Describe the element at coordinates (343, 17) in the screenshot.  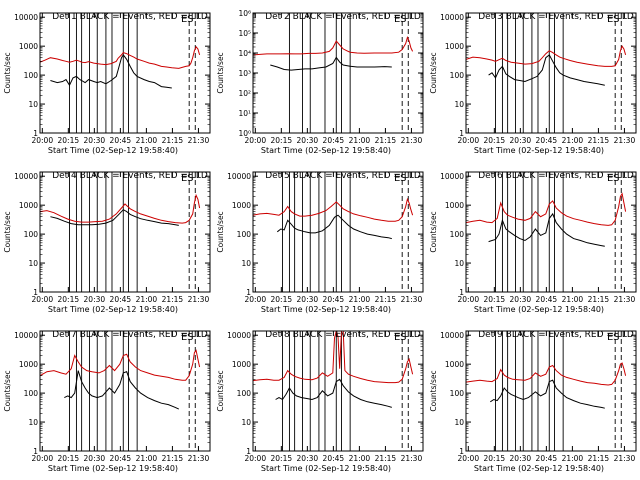
I see `panel-title: Det 2 BLACK = Events, RED = LLD` at that location.